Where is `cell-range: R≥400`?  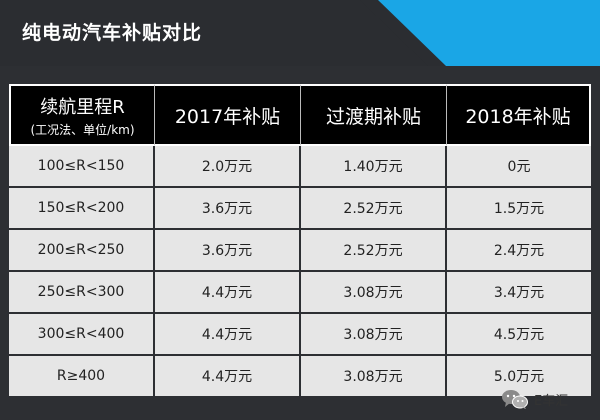
cell-range: R≥400 is located at coordinates (82, 376).